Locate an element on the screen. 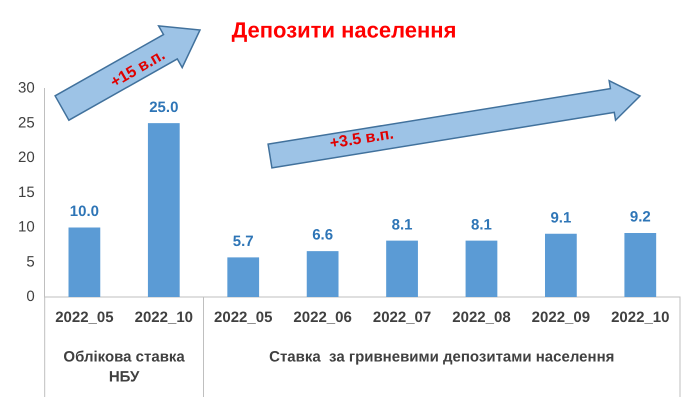 The height and width of the screenshot is (414, 694). y-tick-label: 0 is located at coordinates (30, 297).